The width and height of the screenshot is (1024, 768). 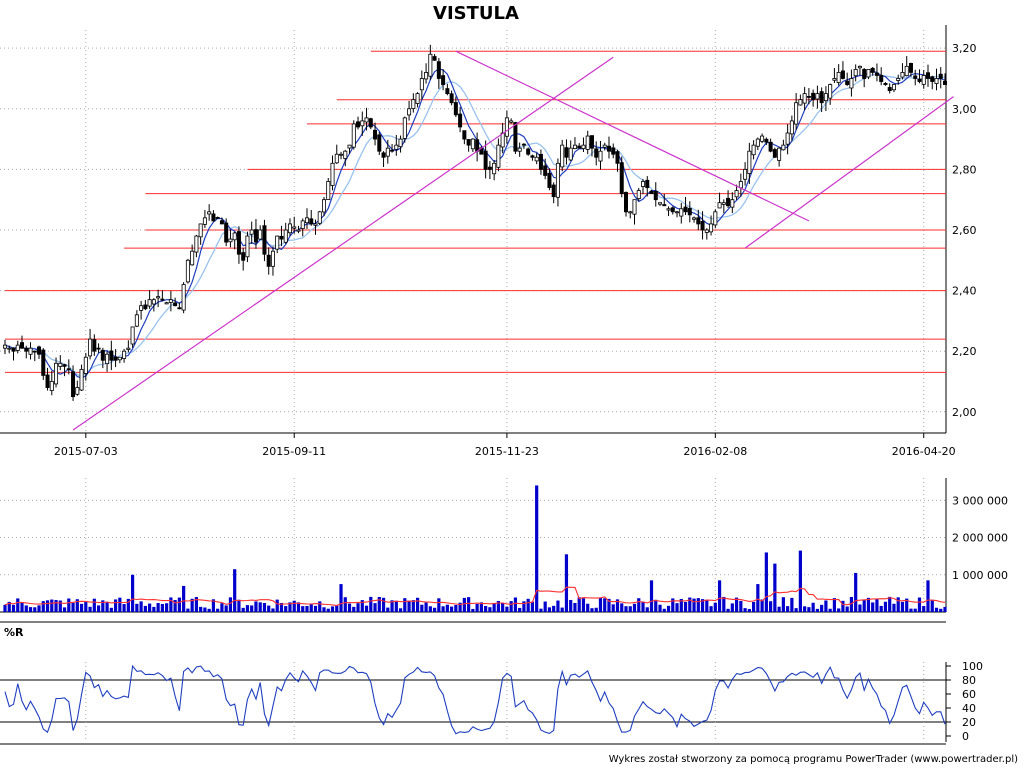 I want to click on price-tick-label: 2,00, so click(x=964, y=412).